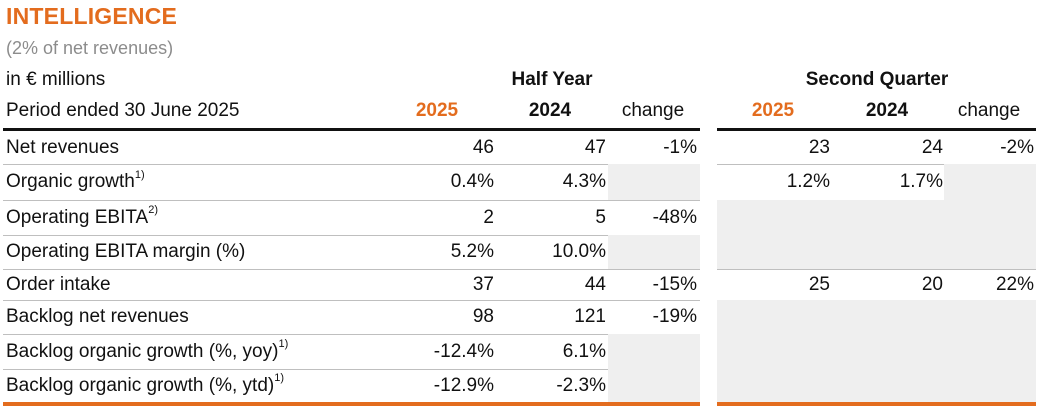 This screenshot has height=408, width=1039. I want to click on second-quarter-2024-header: 2024, so click(887, 110).